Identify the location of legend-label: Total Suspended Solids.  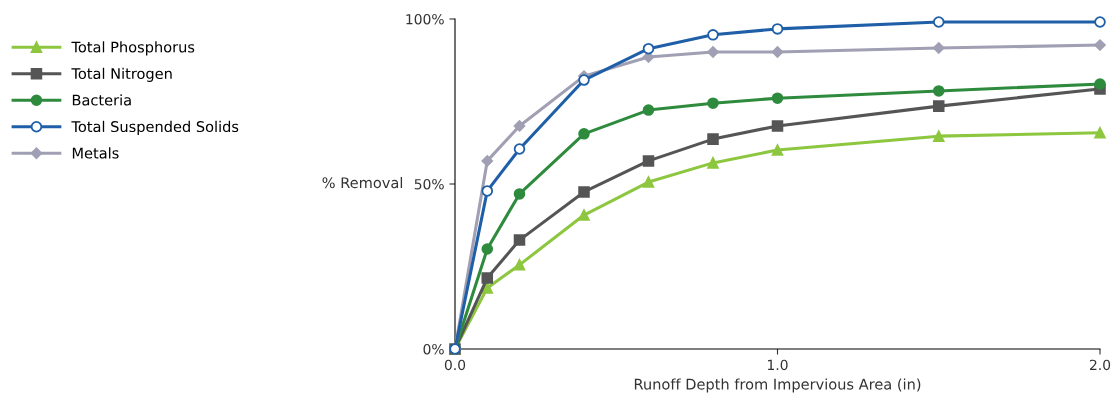
(155, 127).